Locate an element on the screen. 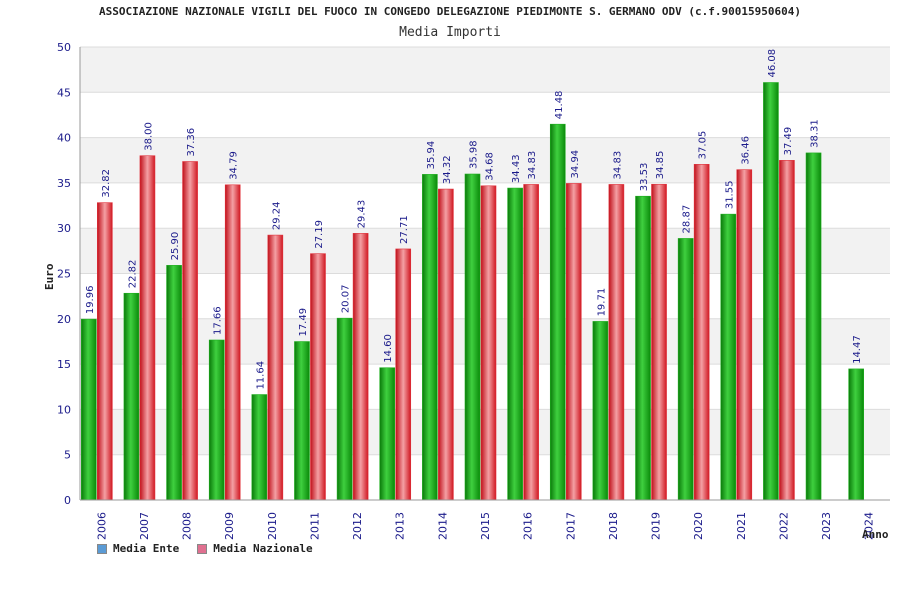 The image size is (900, 600). x-tick-label: 2020 is located at coordinates (698, 526).